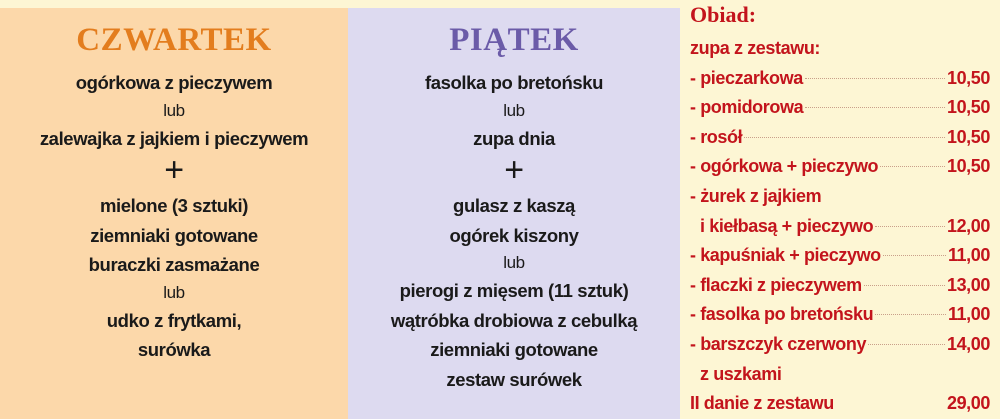 The height and width of the screenshot is (419, 1000). What do you see at coordinates (782, 314) in the screenshot?
I see `item-name: - fasolka po bretońsku` at bounding box center [782, 314].